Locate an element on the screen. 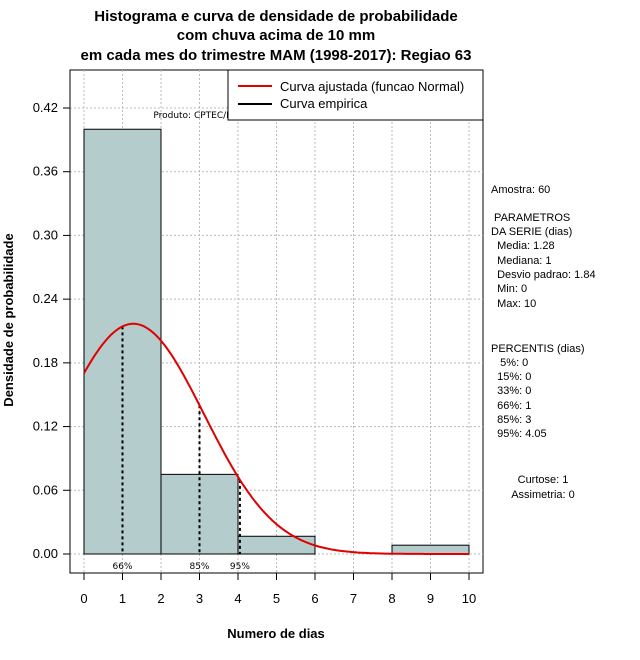 The image size is (640, 660). x-tick-label: 2 is located at coordinates (160, 598).